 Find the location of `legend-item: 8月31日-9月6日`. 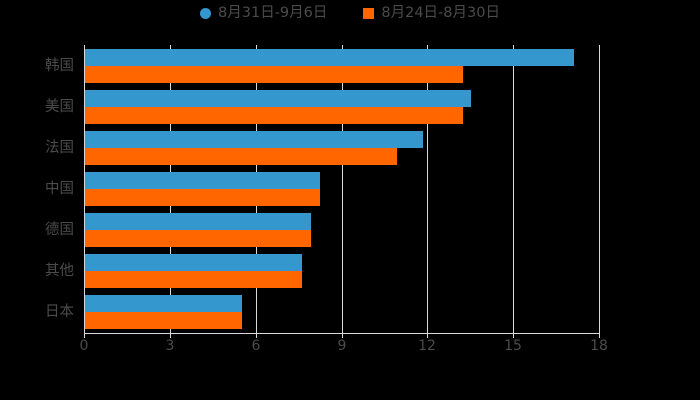

legend-item: 8月31日-9月6日 is located at coordinates (263, 13).